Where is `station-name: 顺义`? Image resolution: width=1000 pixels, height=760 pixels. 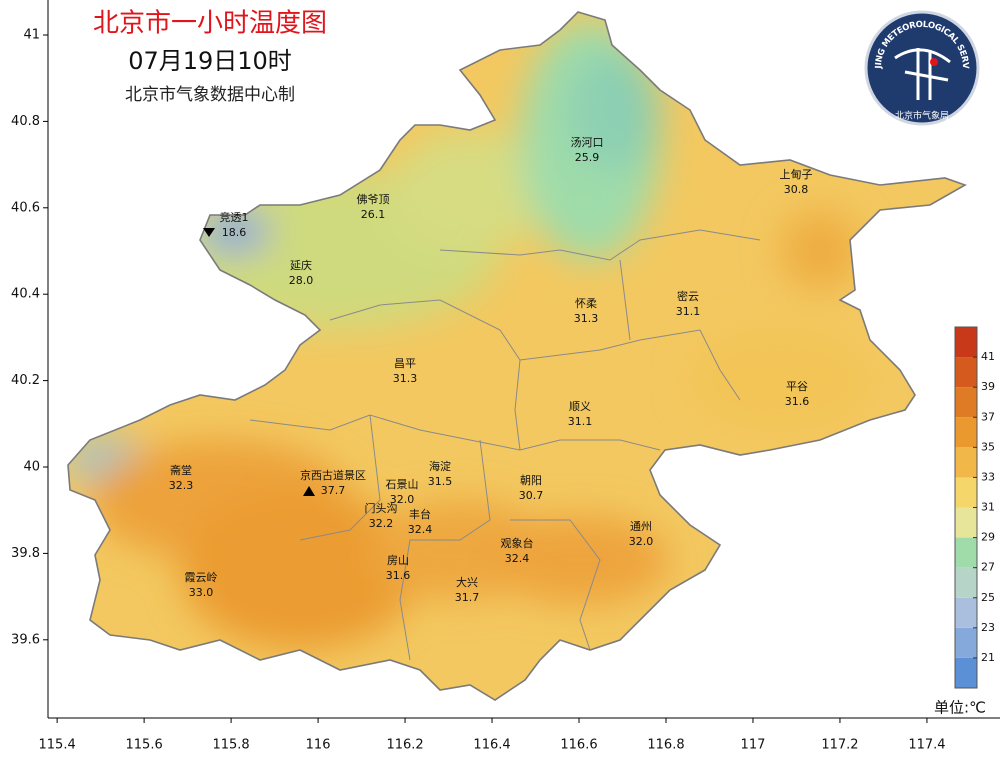 station-name: 顺义 is located at coordinates (580, 406).